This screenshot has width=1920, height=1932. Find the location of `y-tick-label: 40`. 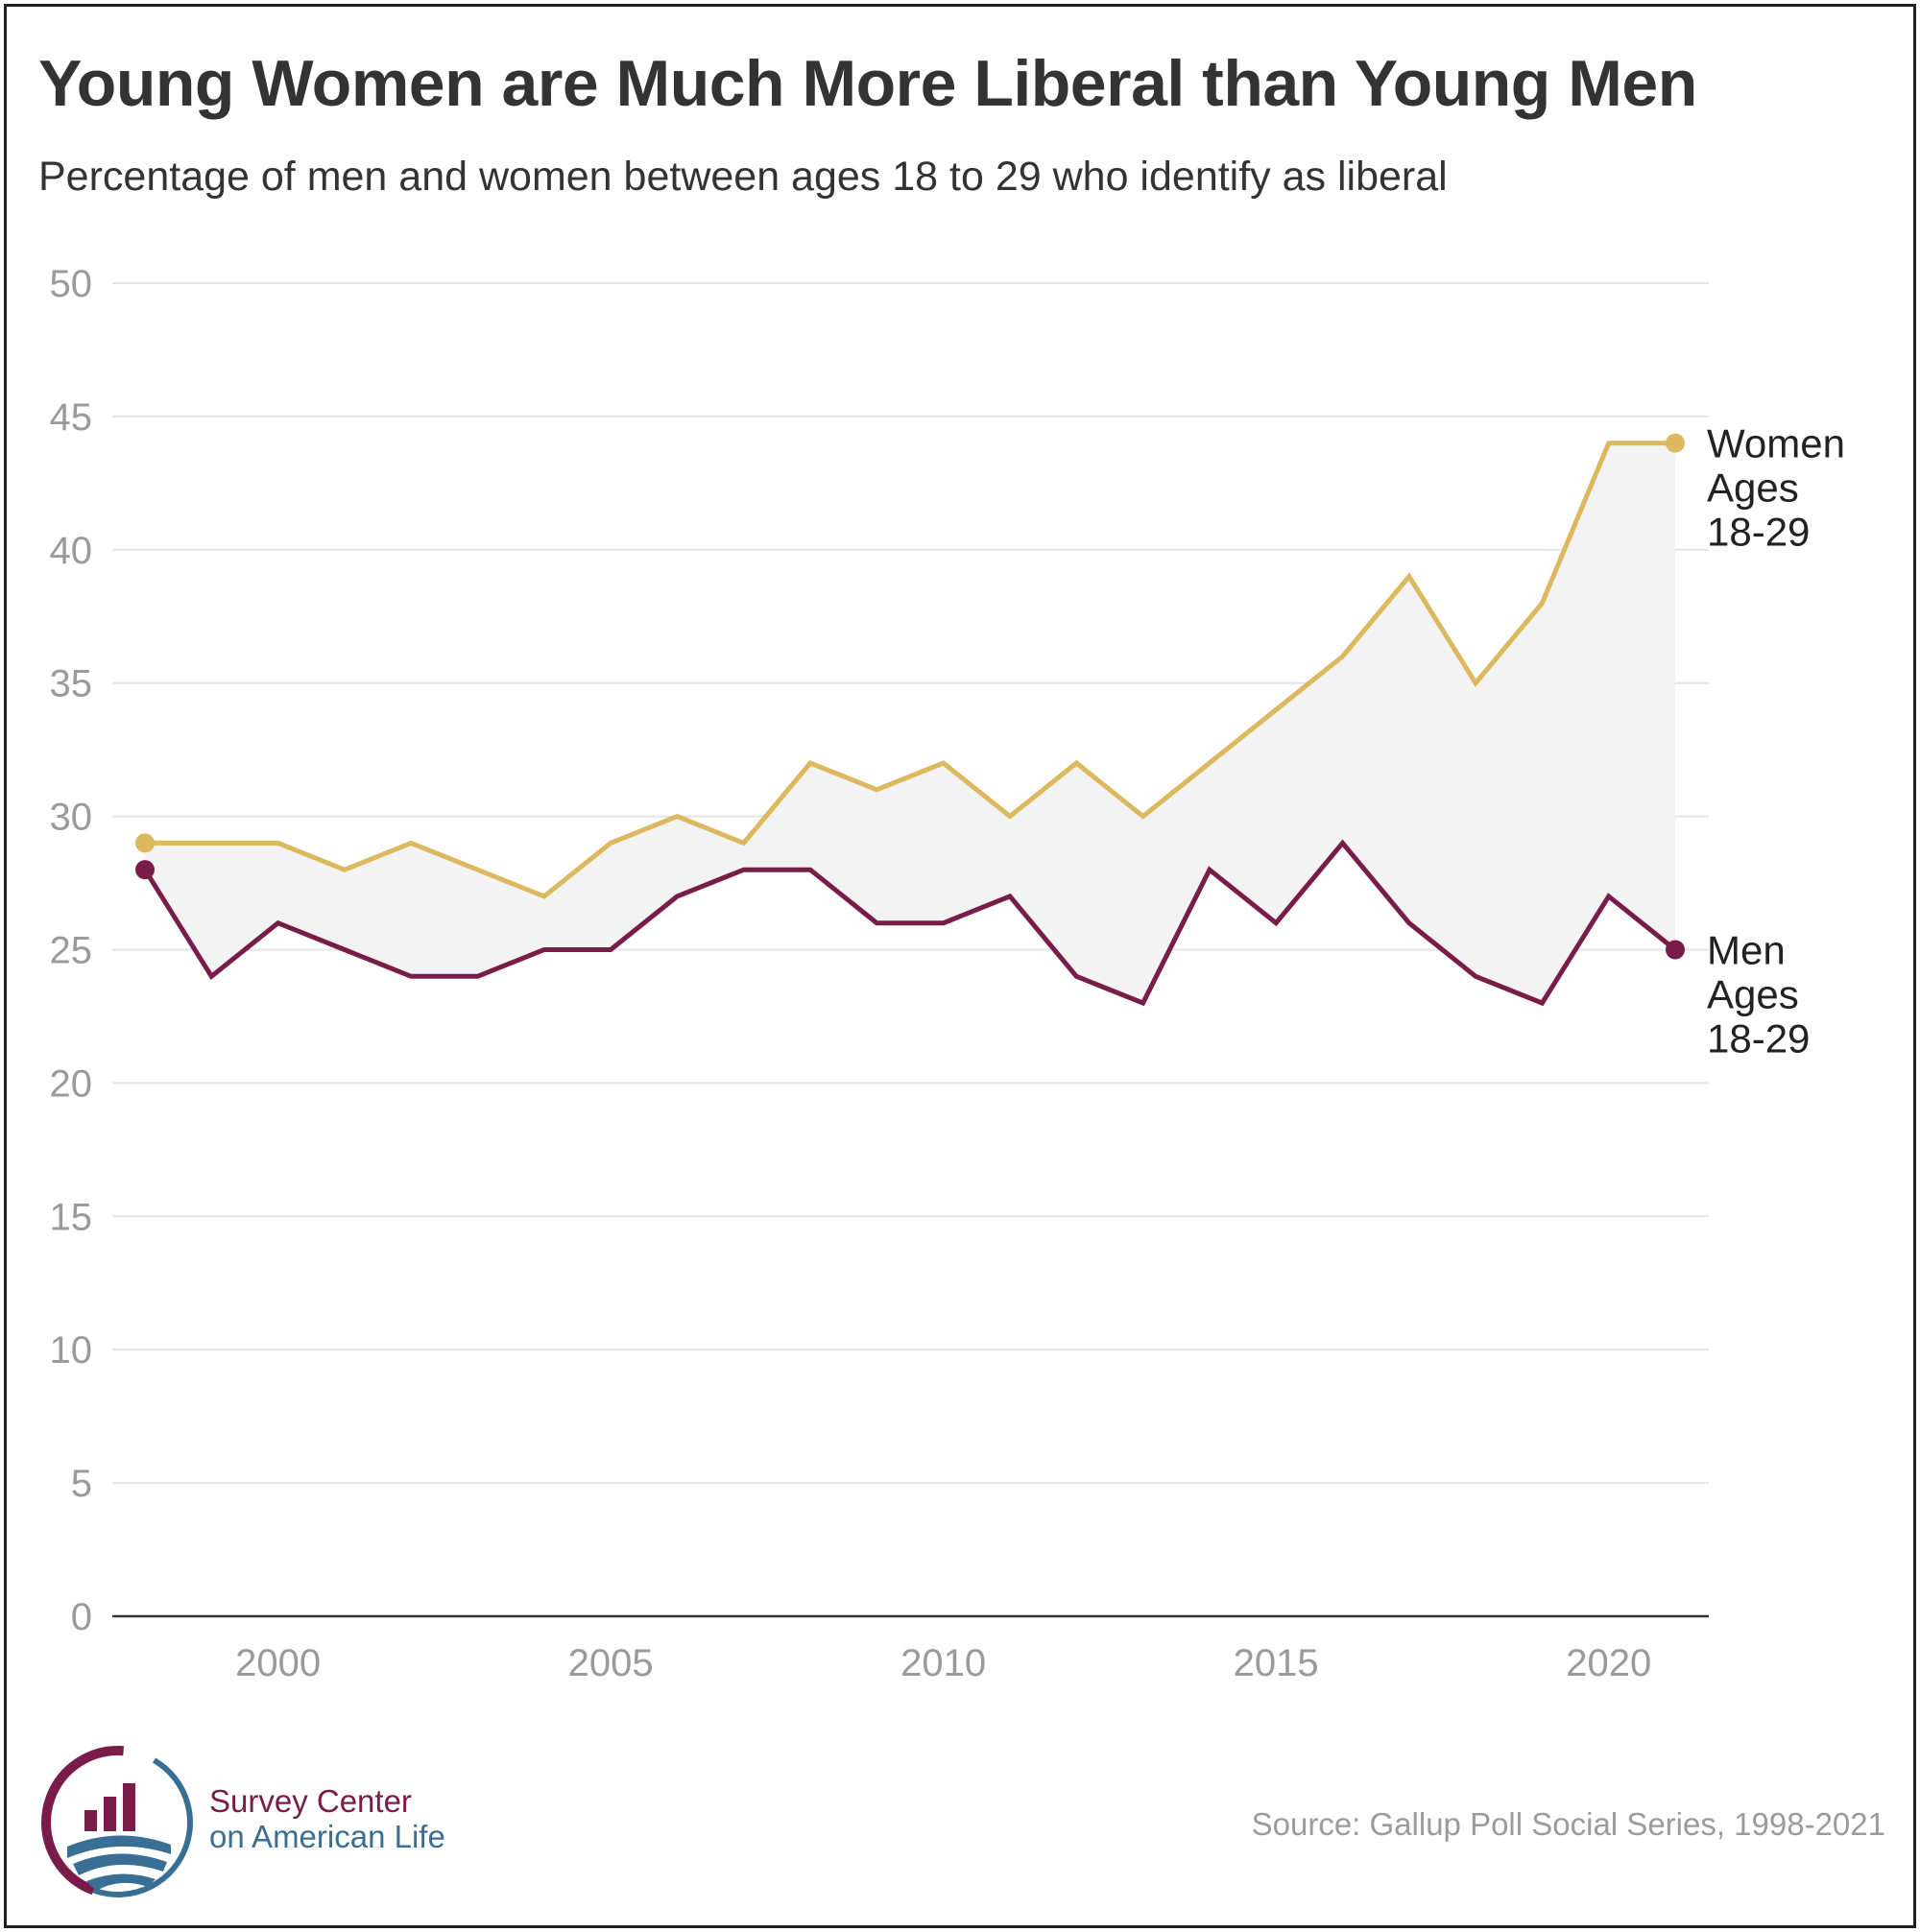

y-tick-label: 40 is located at coordinates (71, 551).